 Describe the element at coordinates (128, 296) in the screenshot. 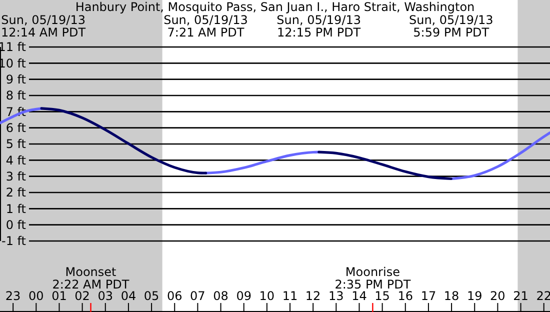

I see `x-tick-label: 04` at that location.